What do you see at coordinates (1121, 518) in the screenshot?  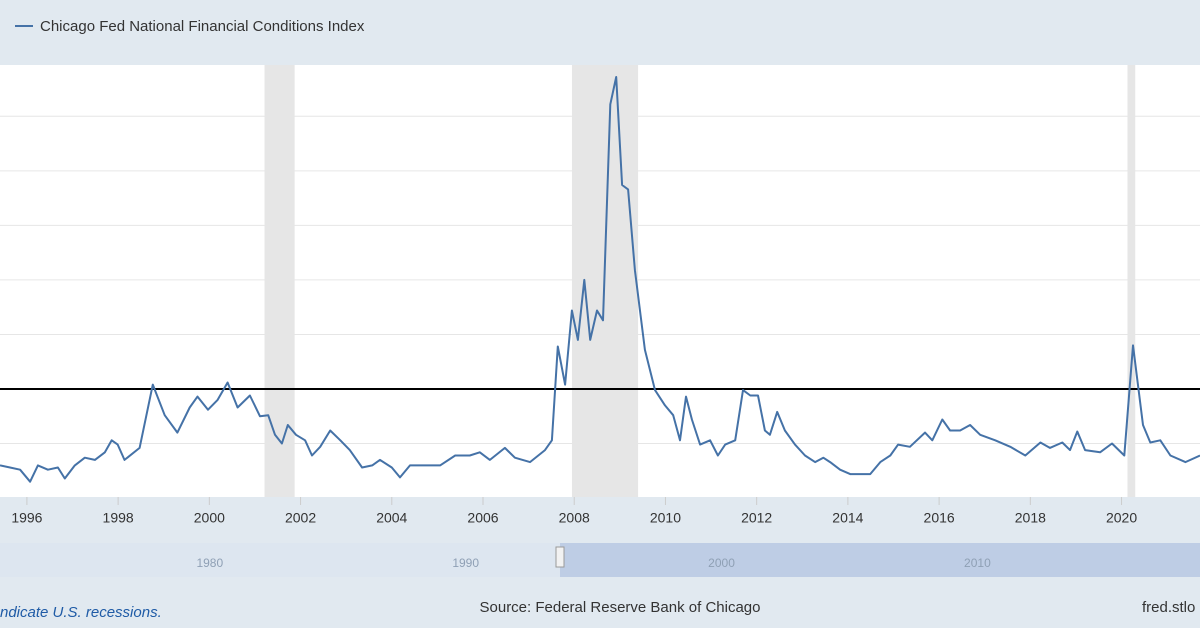 I see `x-tick-label: 2020` at bounding box center [1121, 518].